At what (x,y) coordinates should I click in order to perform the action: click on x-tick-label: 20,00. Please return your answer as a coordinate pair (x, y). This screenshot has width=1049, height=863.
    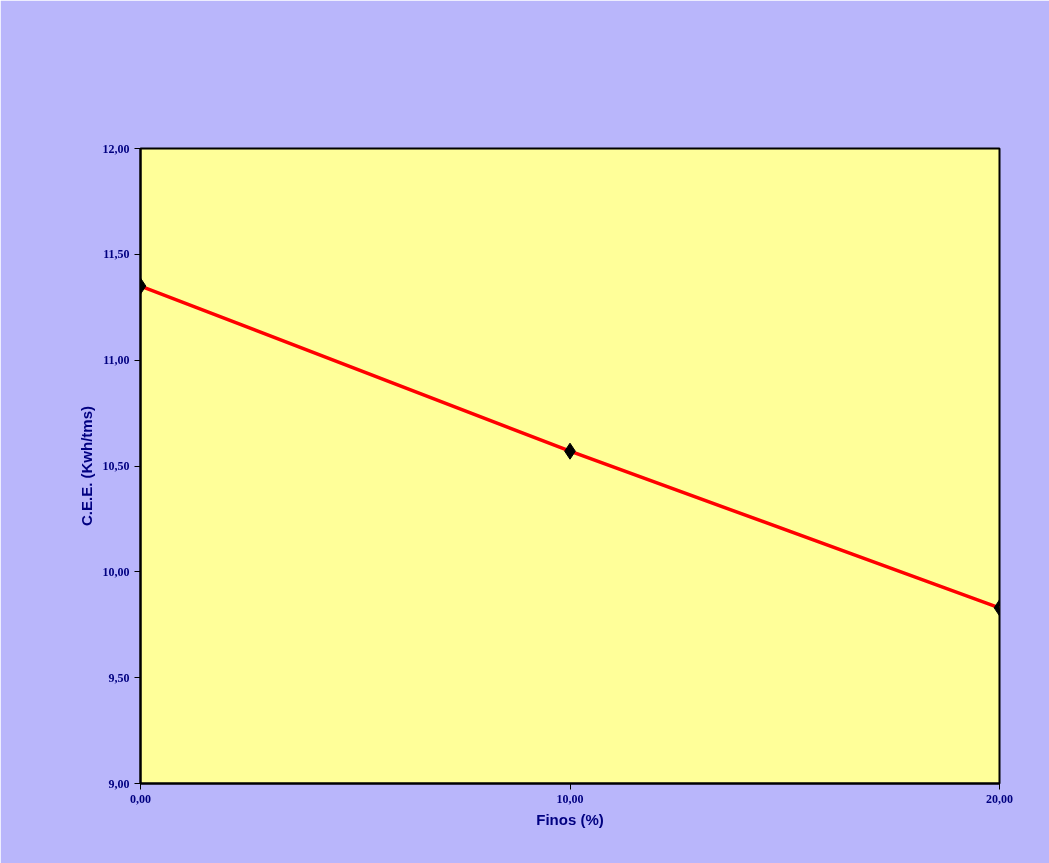
    Looking at the image, I should click on (999, 798).